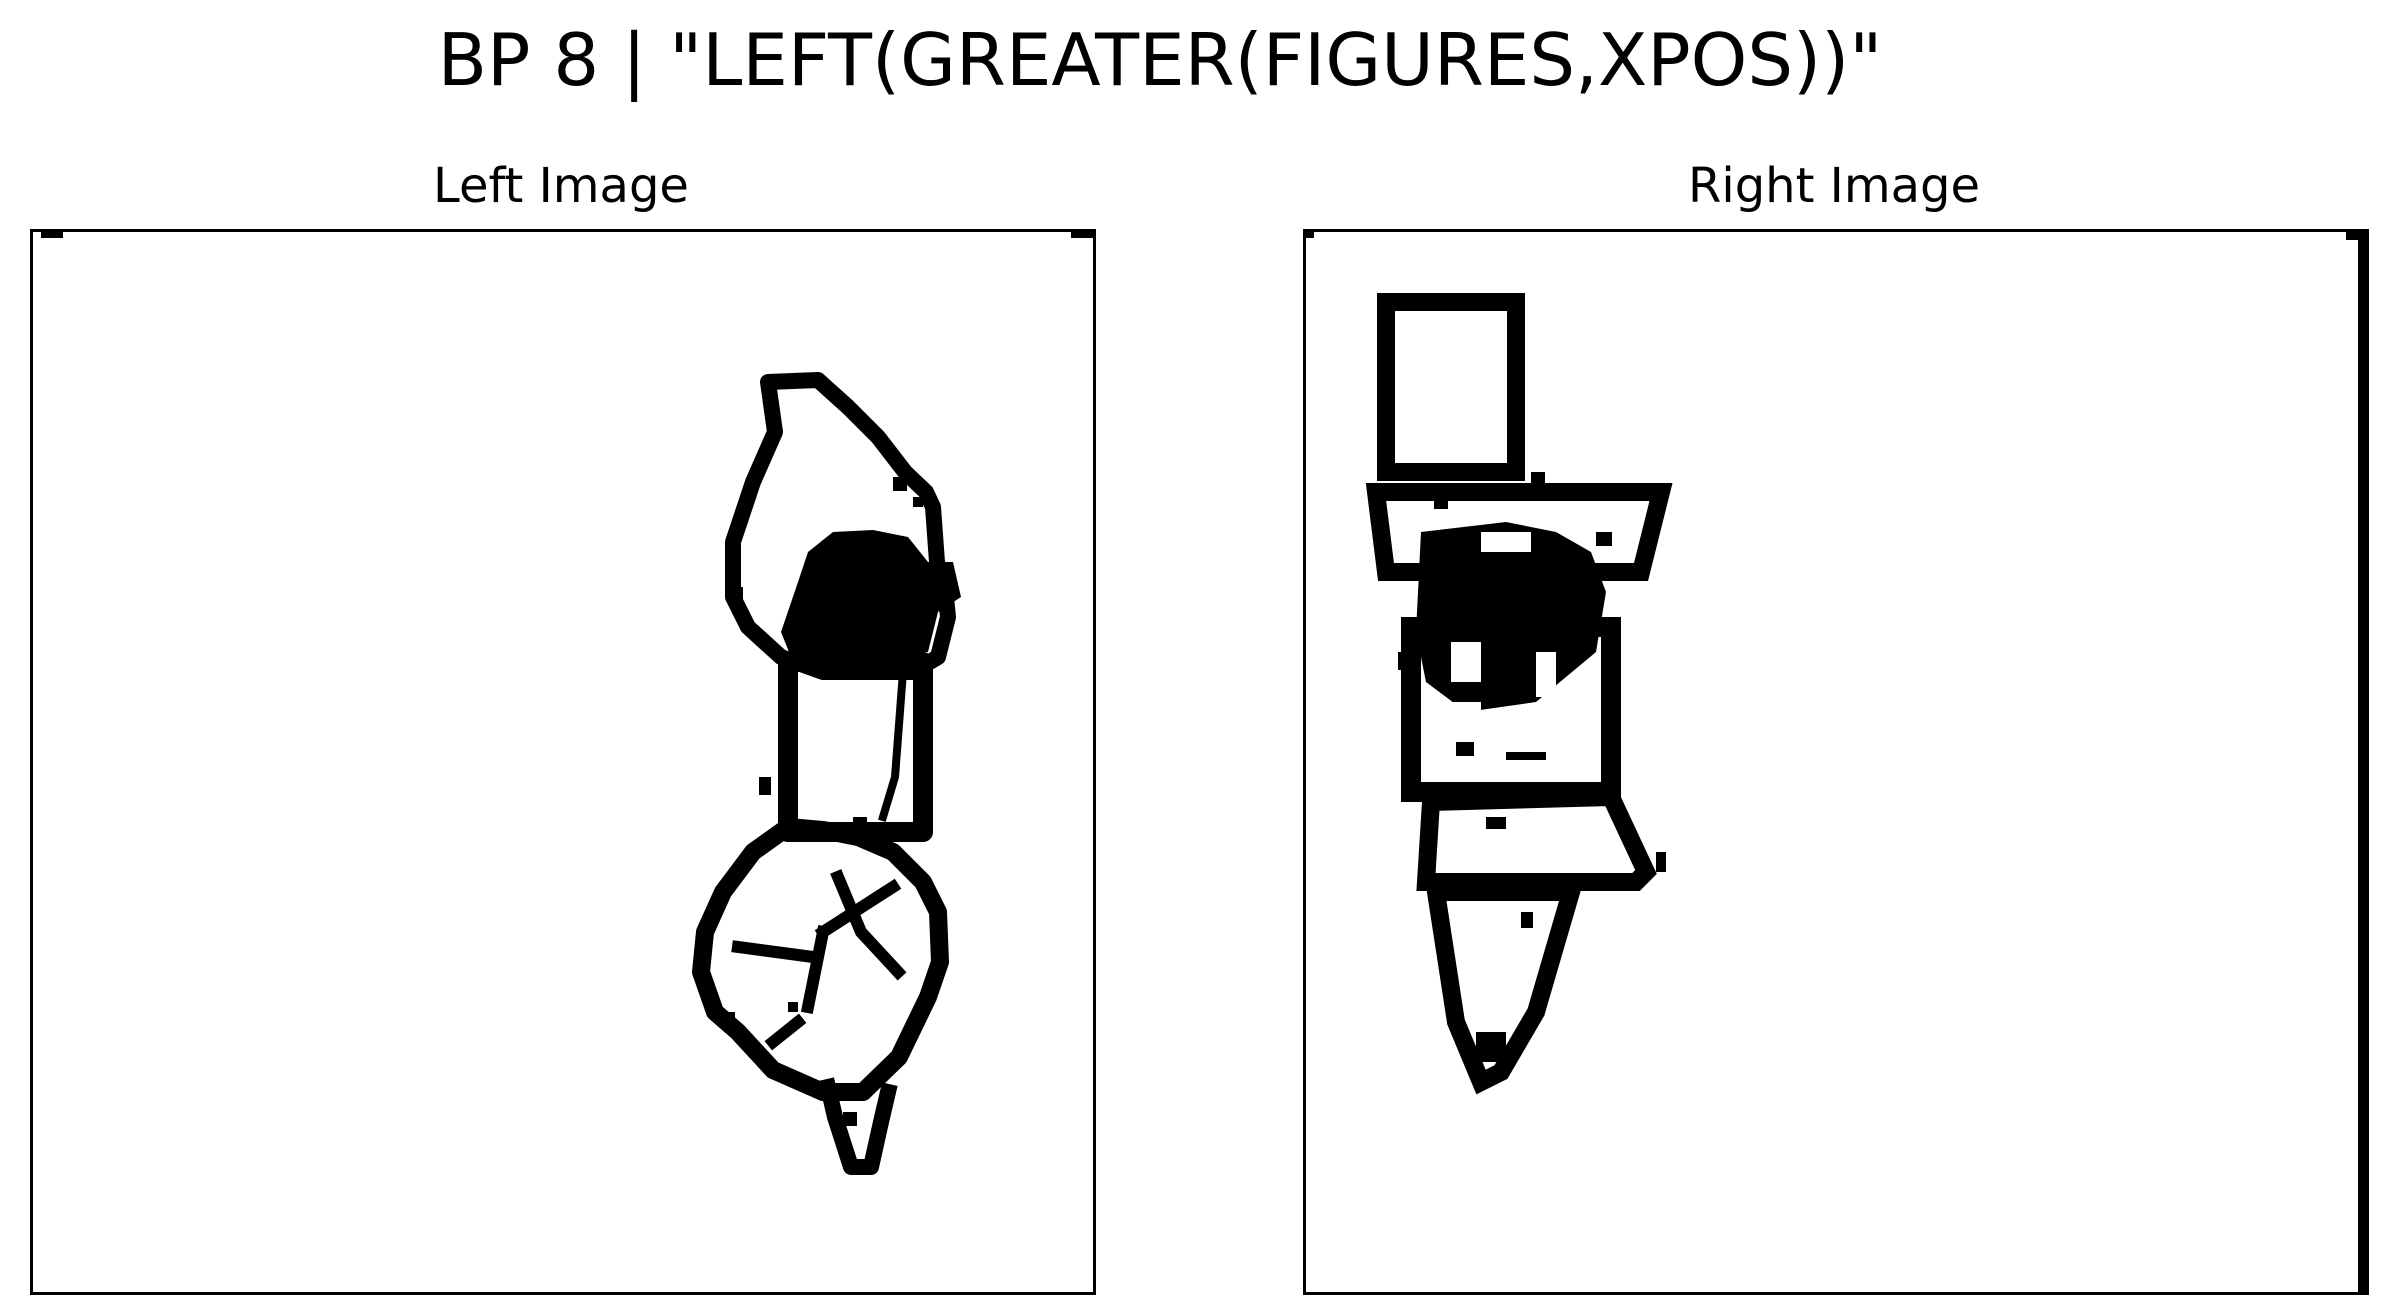 This screenshot has height=1315, width=2384. Describe the element at coordinates (1519, 532) in the screenshot. I see `right-figure-middle-trapezoid` at that location.